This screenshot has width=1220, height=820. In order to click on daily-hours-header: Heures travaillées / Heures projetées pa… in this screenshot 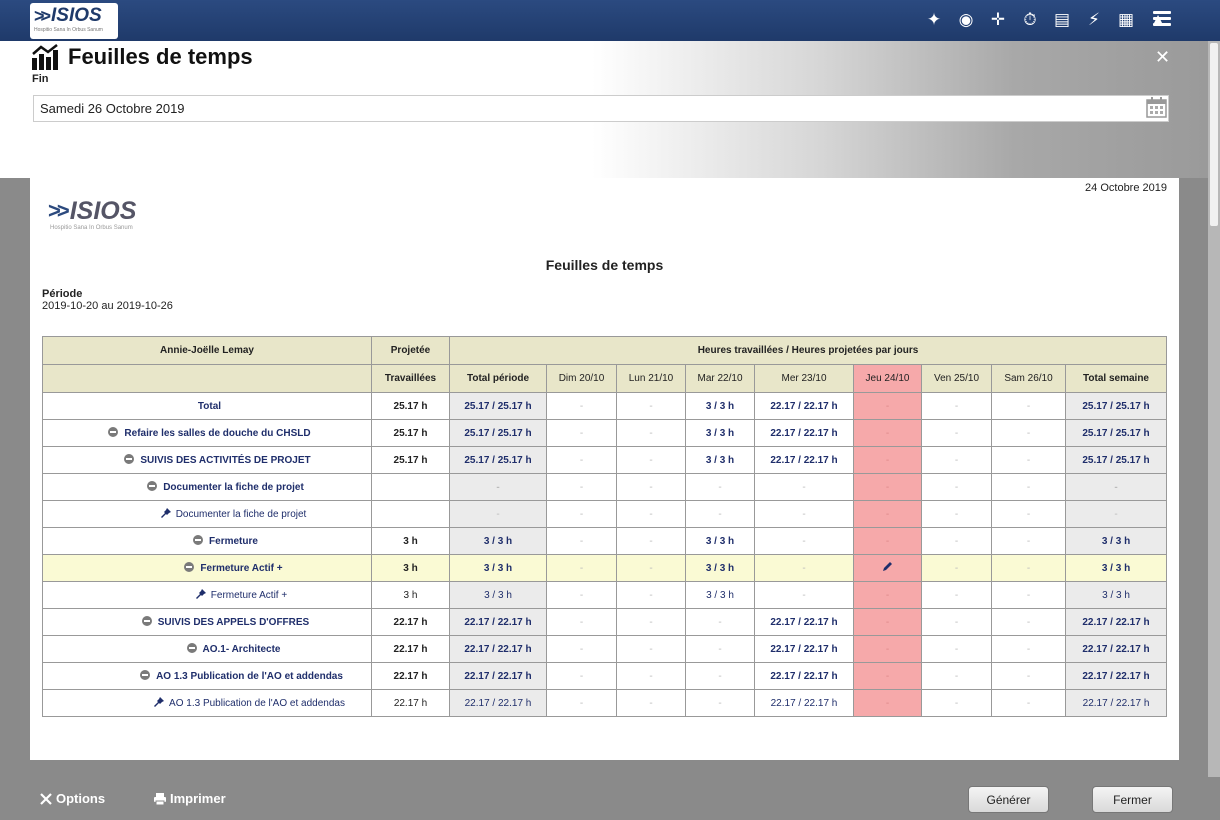, I will do `click(808, 350)`.